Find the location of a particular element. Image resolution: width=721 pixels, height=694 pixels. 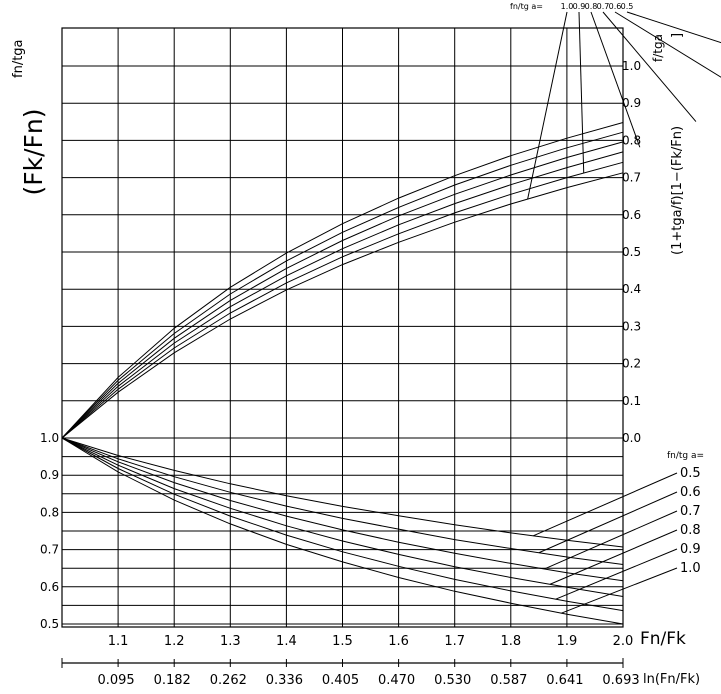

lower-legend-entry: 0.7 is located at coordinates (690, 511).